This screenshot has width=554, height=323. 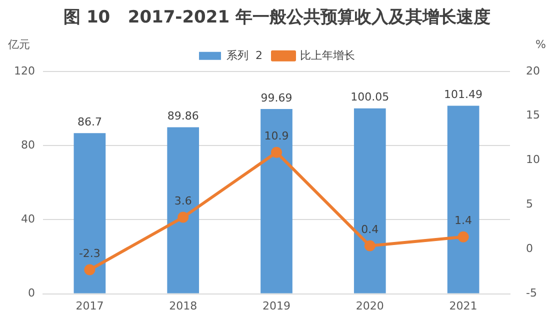 I want to click on data-label: 10.9, so click(x=276, y=136).